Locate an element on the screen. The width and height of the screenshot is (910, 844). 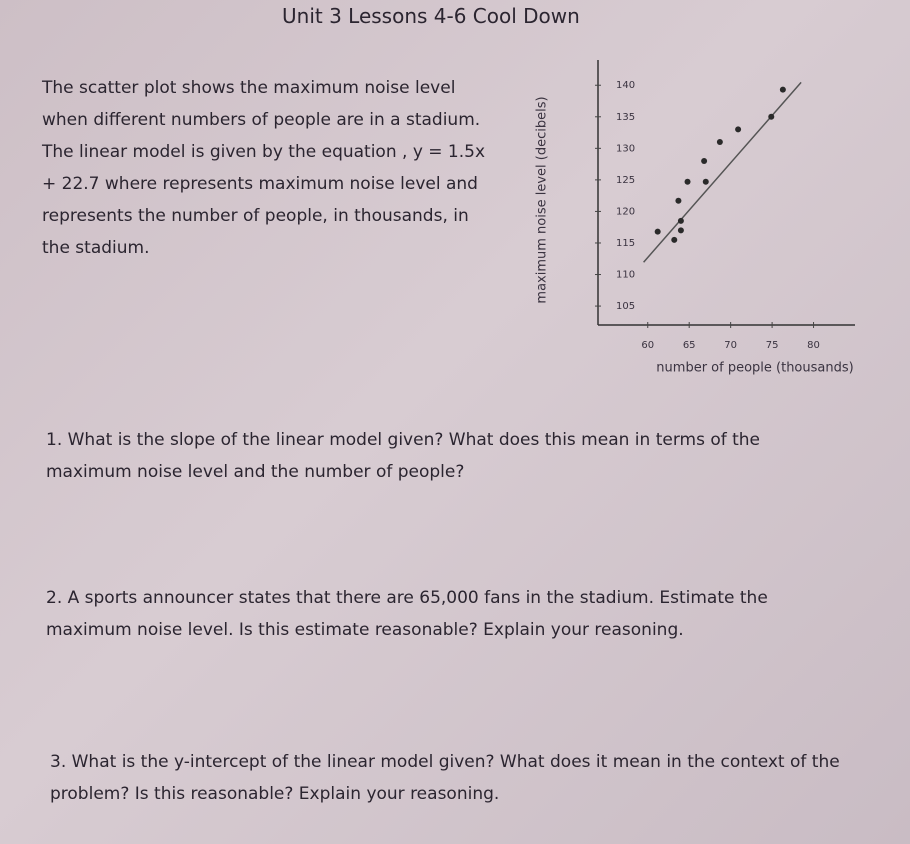
y-tick-label: 125 is located at coordinates (625, 180).